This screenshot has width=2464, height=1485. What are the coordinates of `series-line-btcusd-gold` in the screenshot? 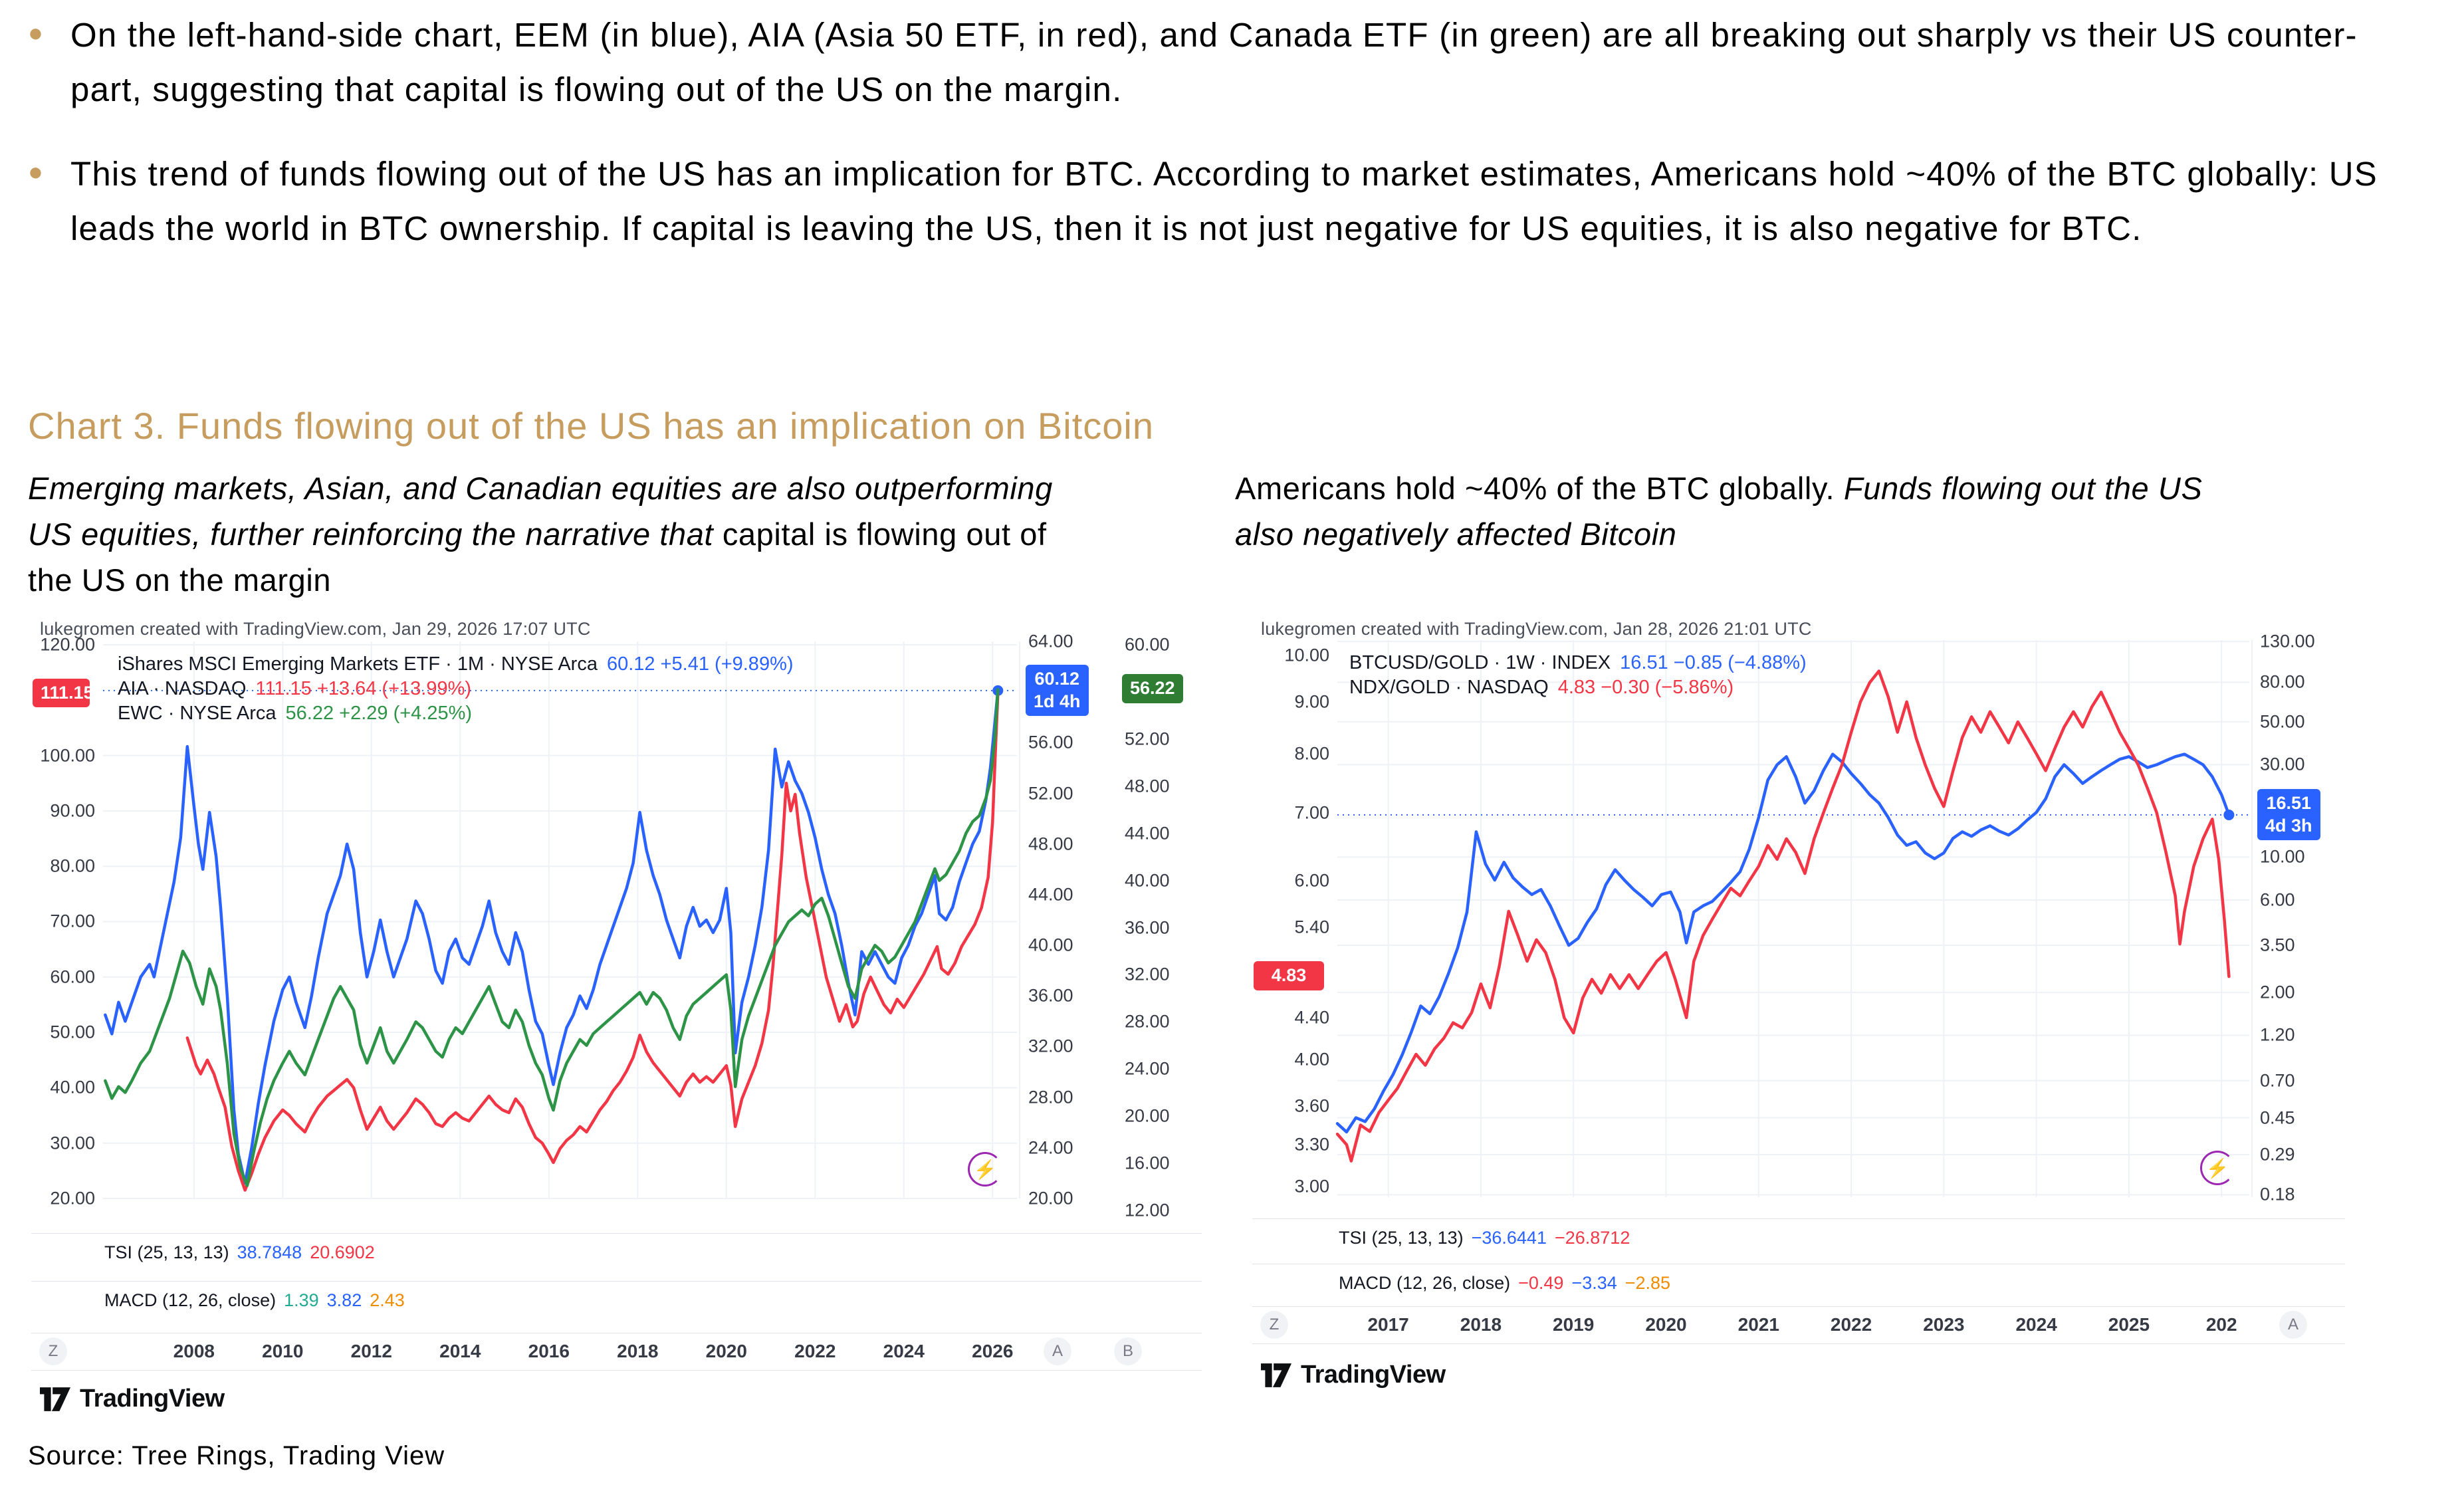 It's located at (1783, 943).